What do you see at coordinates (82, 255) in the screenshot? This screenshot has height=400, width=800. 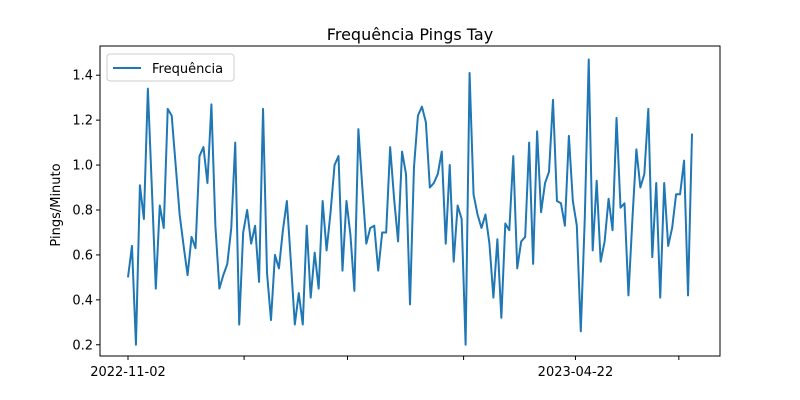 I see `y-tick-label: 0.6` at bounding box center [82, 255].